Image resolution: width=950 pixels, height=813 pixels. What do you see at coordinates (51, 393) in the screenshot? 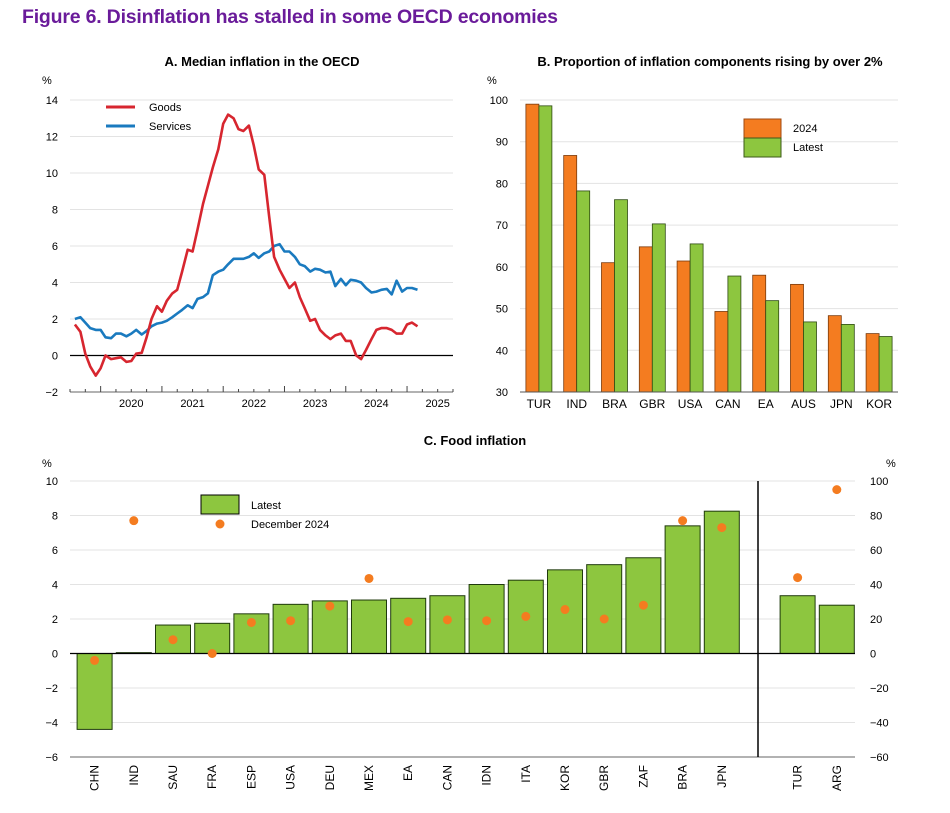
I see `y-tick-label: −2` at bounding box center [51, 393].